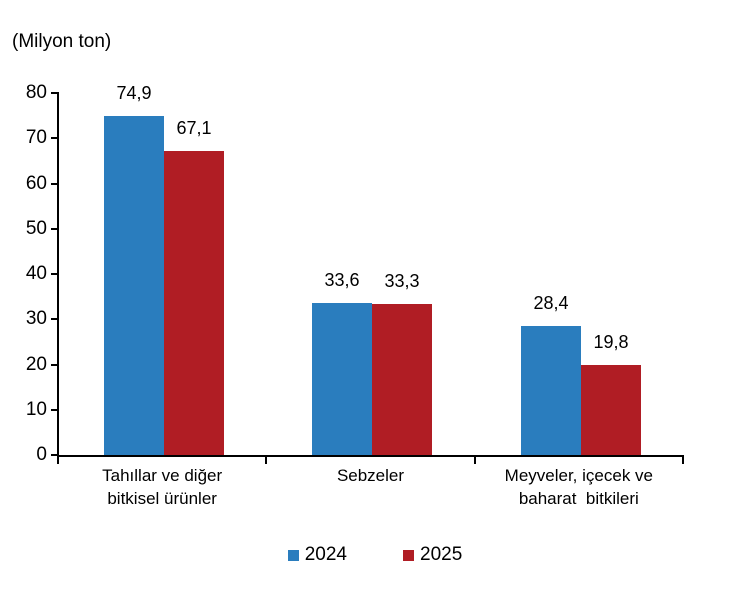 This screenshot has height=594, width=750. What do you see at coordinates (578, 475) in the screenshot?
I see `category-label-line: Meyveler, içecek ve` at bounding box center [578, 475].